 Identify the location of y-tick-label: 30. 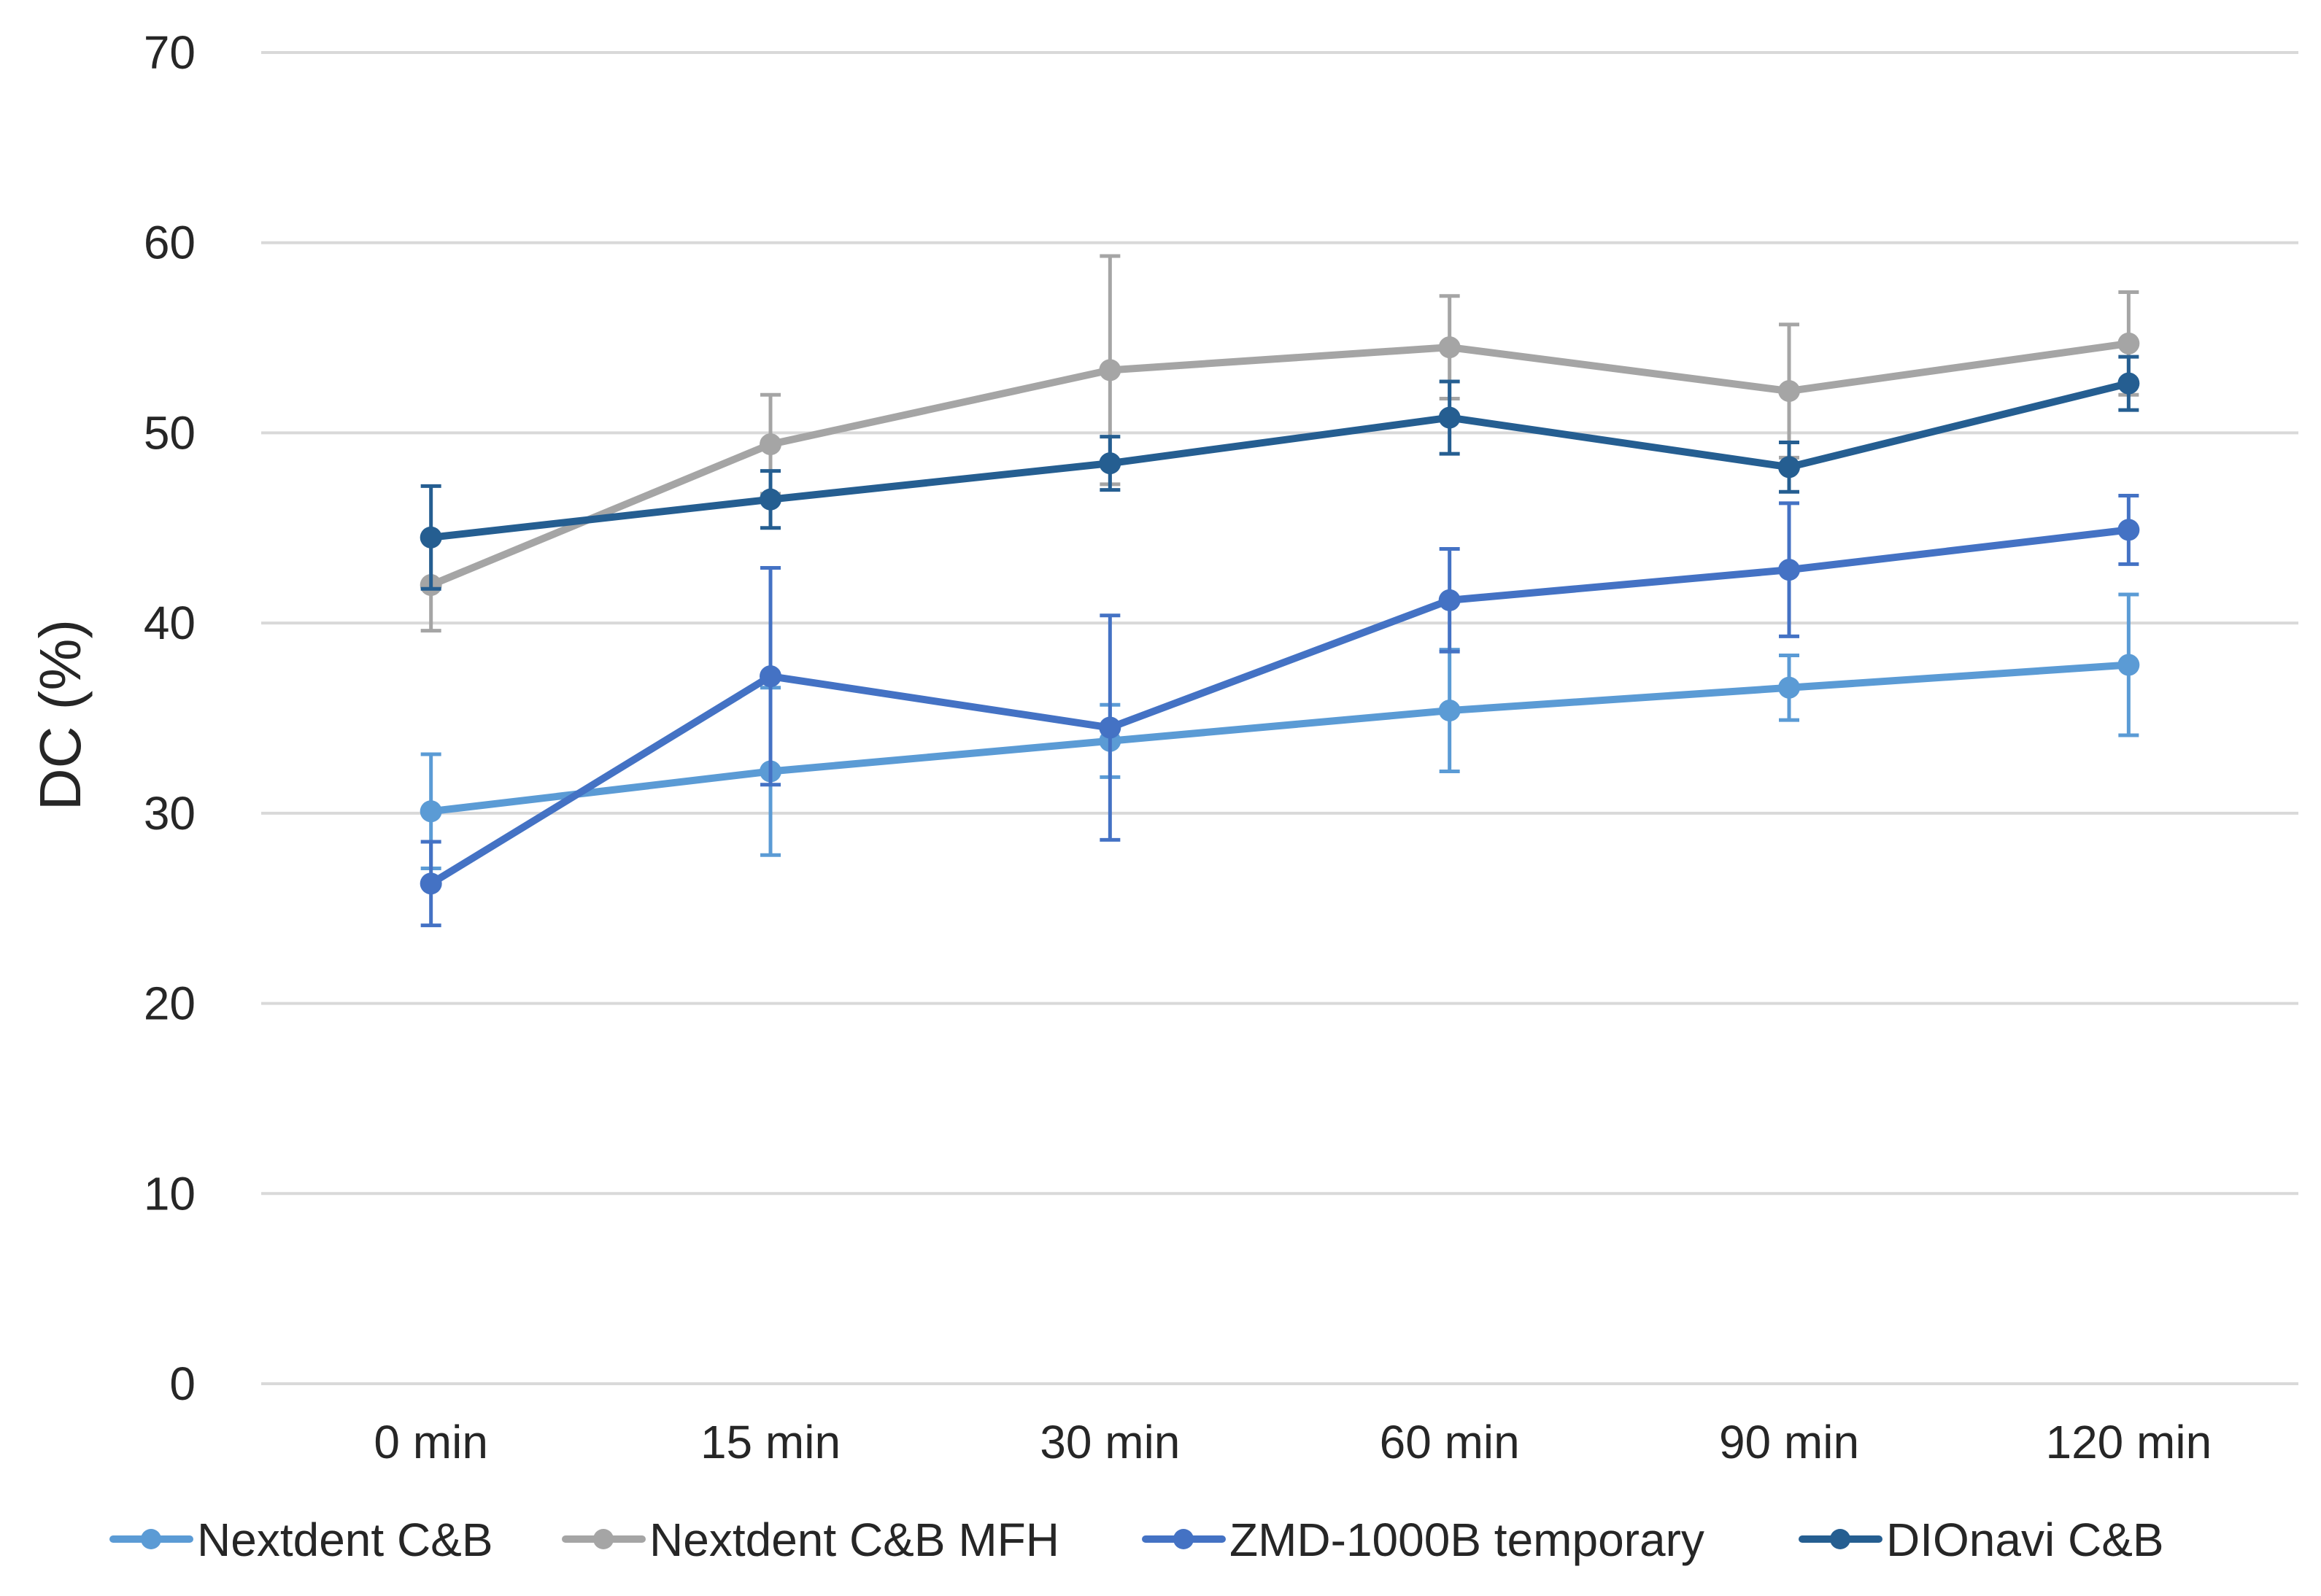
(170, 813).